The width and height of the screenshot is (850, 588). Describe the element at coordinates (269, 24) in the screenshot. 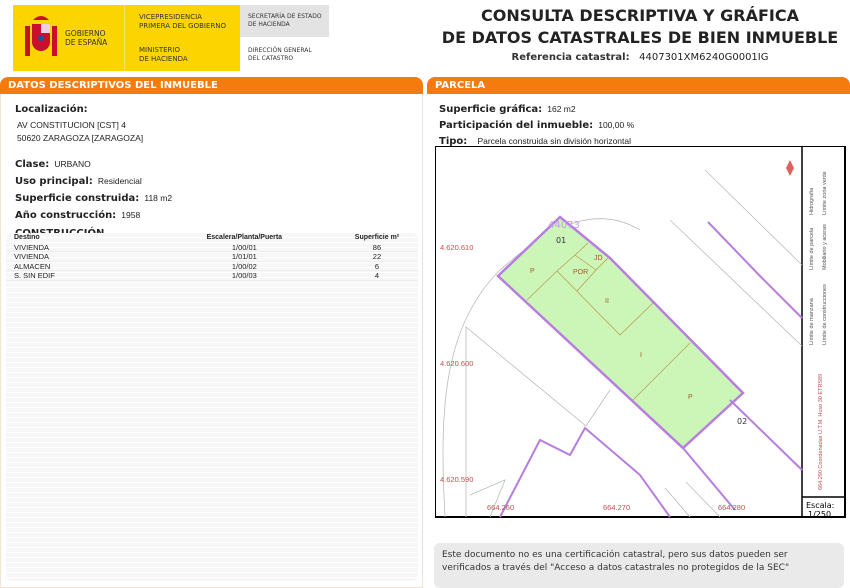

I see `sec-line2: DE HACIENDA` at that location.